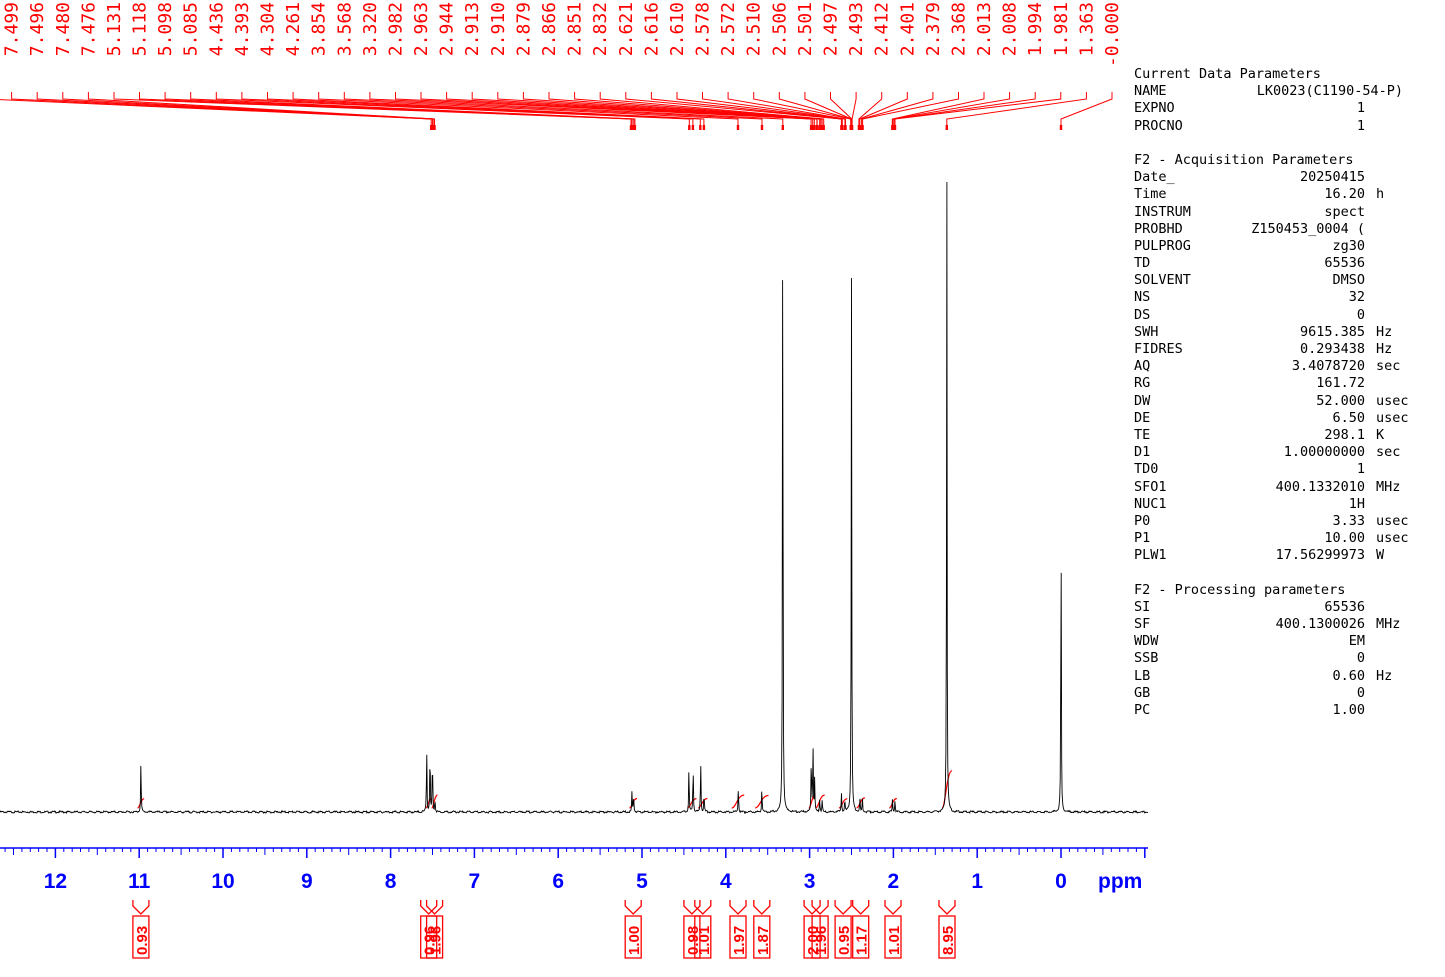 Image resolution: width=1445 pixels, height=977 pixels. Describe the element at coordinates (1328, 366) in the screenshot. I see `parameter-value: 3.4078720` at that location.